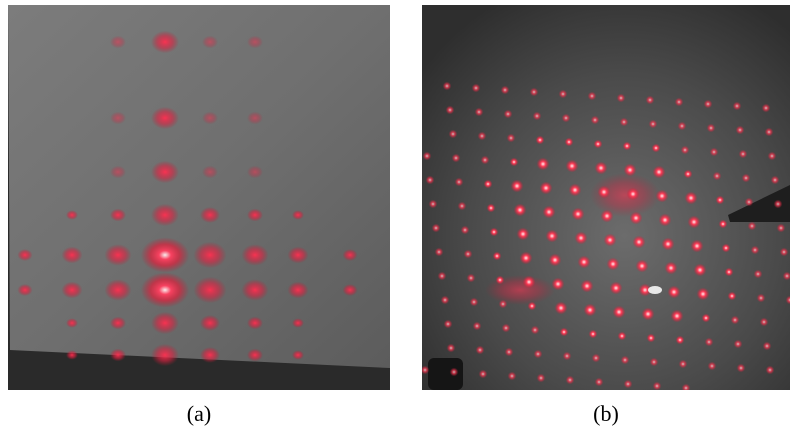 The image size is (798, 438). I want to click on dark-object, so click(759, 203).